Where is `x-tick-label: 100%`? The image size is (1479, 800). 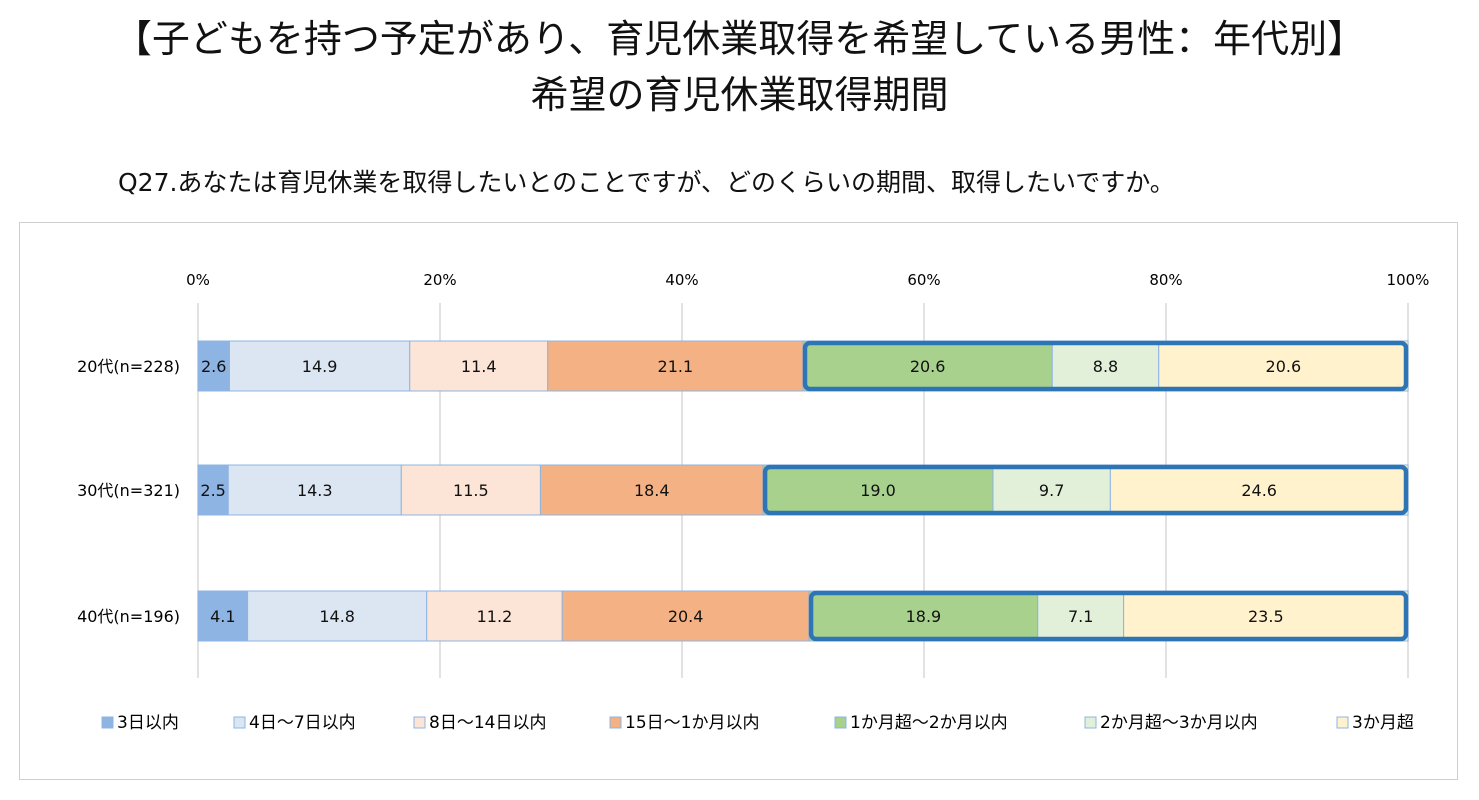
x-tick-label: 100% is located at coordinates (1408, 280).